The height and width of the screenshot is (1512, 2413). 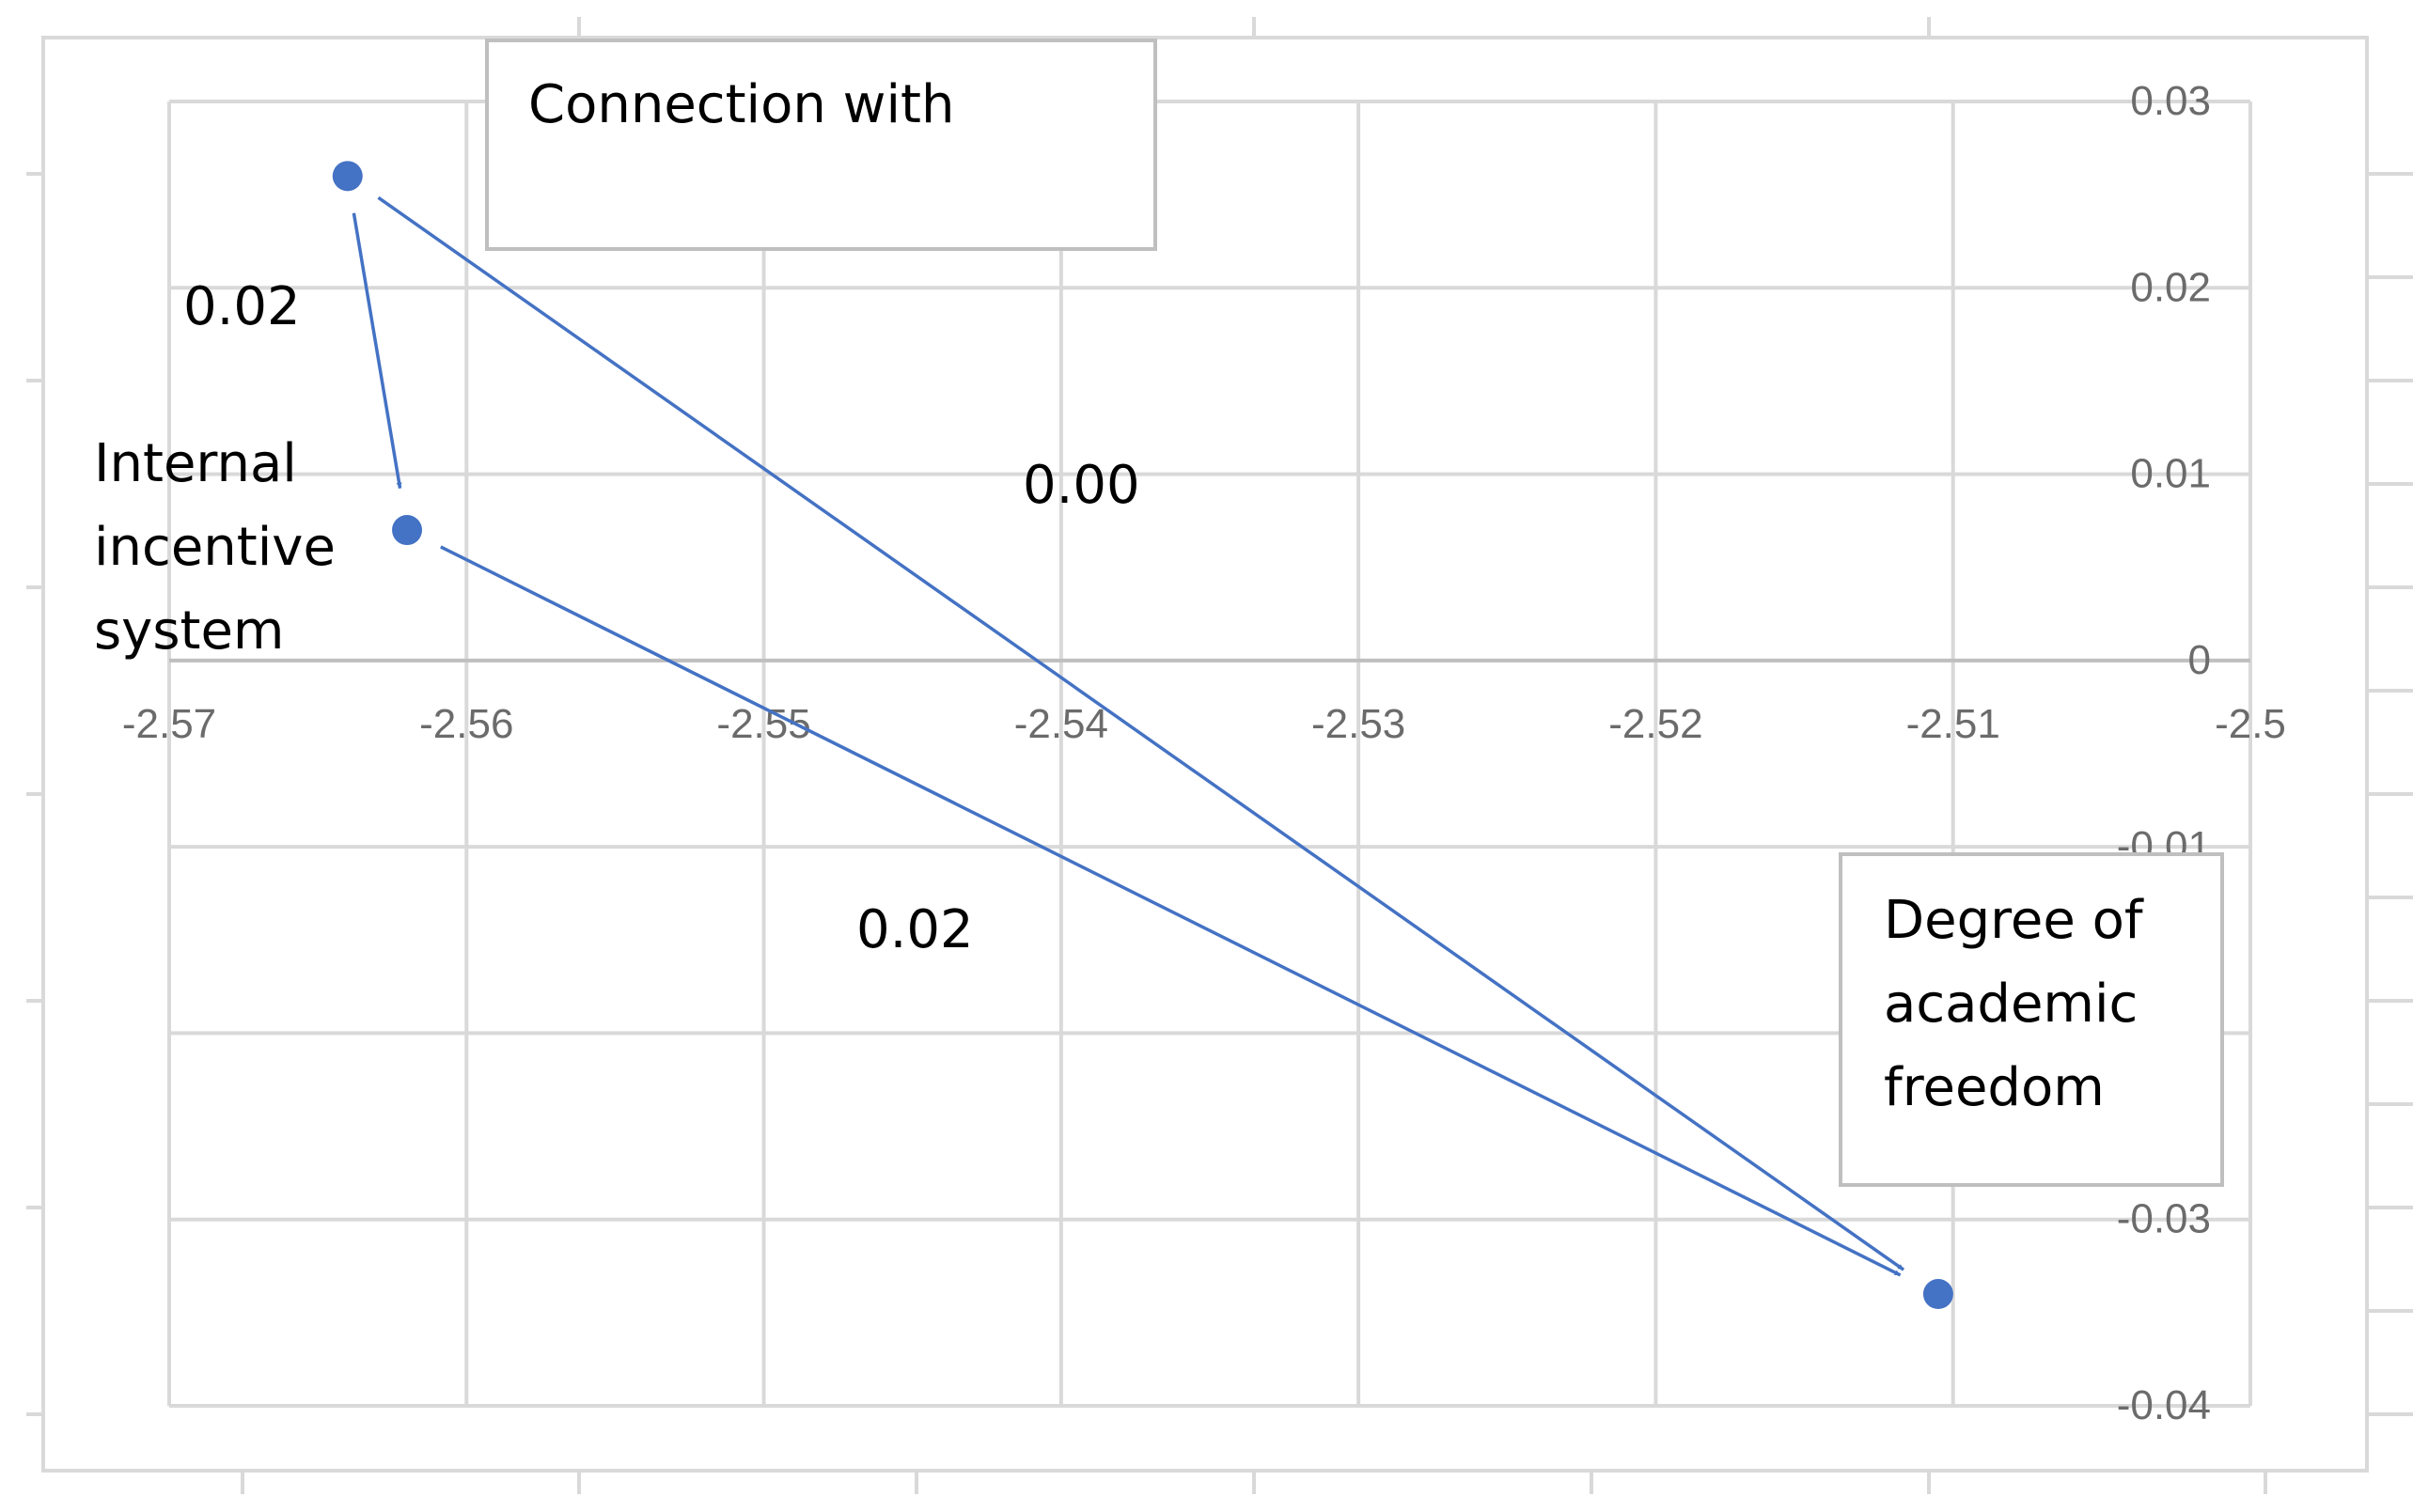 What do you see at coordinates (196, 463) in the screenshot?
I see `internal-incentive-line-1: Internal` at bounding box center [196, 463].